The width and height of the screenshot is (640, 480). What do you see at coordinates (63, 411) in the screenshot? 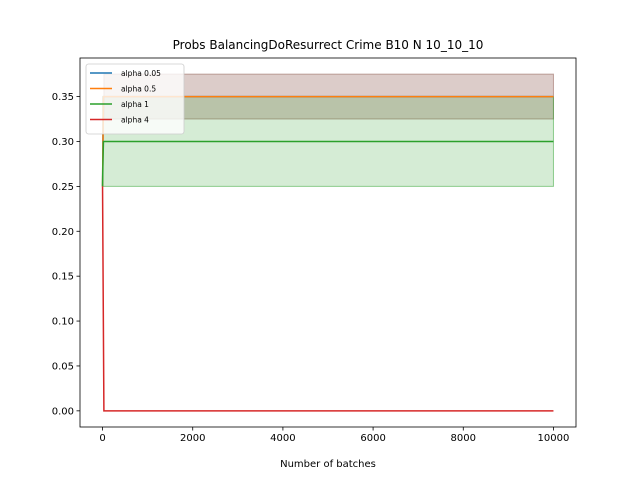
I see `y-tick-label: 0.00` at bounding box center [63, 411].